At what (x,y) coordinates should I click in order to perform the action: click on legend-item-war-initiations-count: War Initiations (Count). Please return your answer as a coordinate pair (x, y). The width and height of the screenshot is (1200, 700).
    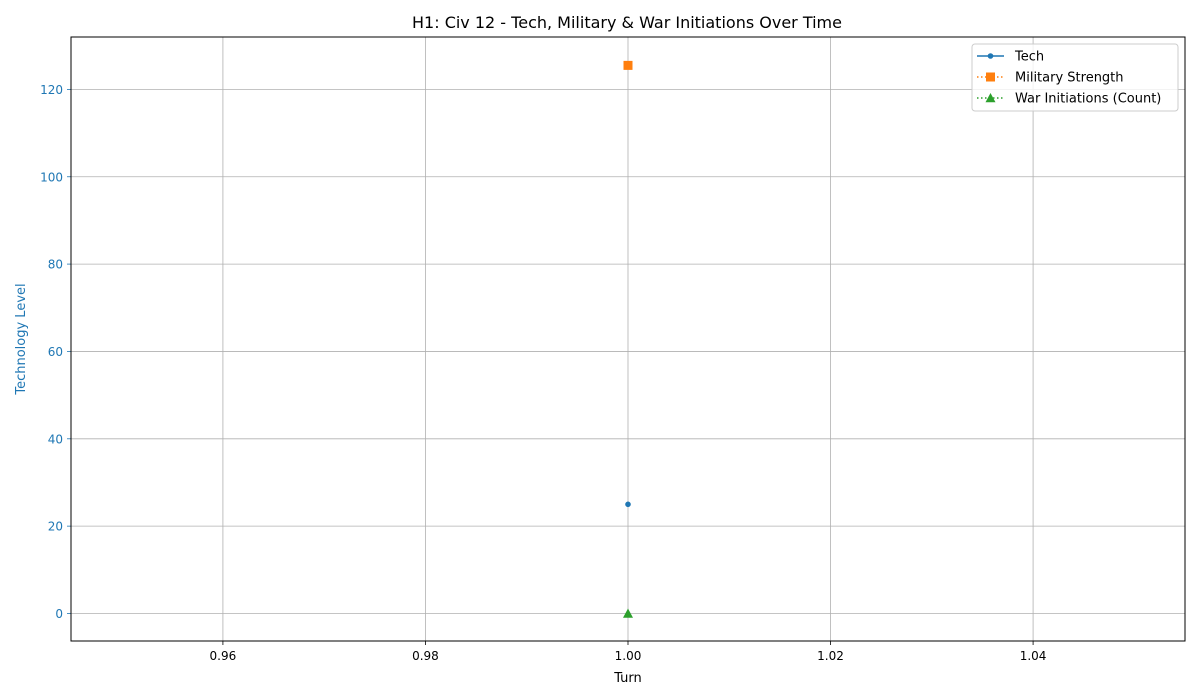
    Looking at the image, I should click on (1069, 99).